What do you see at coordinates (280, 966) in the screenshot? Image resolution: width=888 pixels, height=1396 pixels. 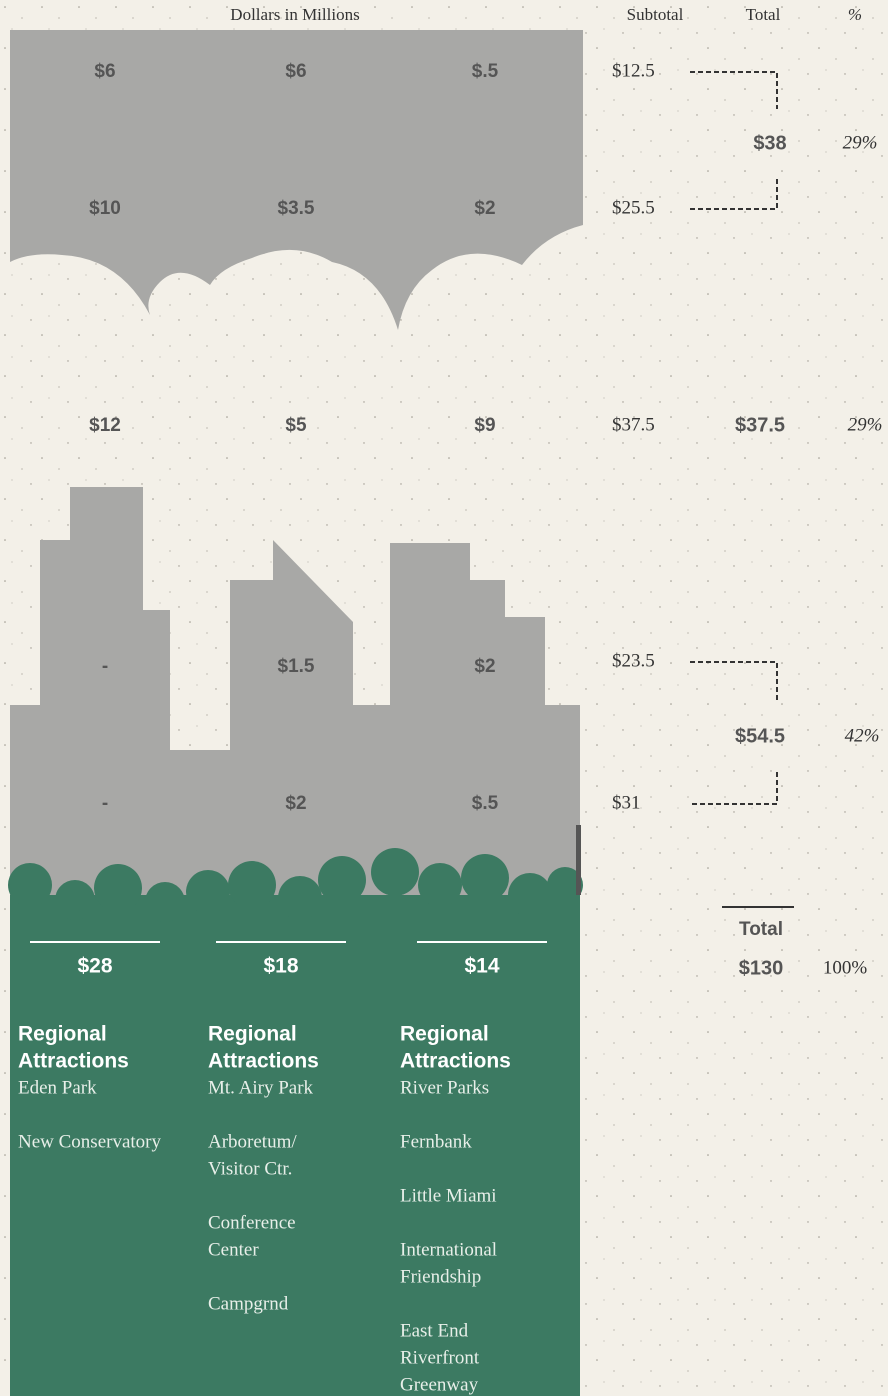 I see `column-total: $18` at bounding box center [280, 966].